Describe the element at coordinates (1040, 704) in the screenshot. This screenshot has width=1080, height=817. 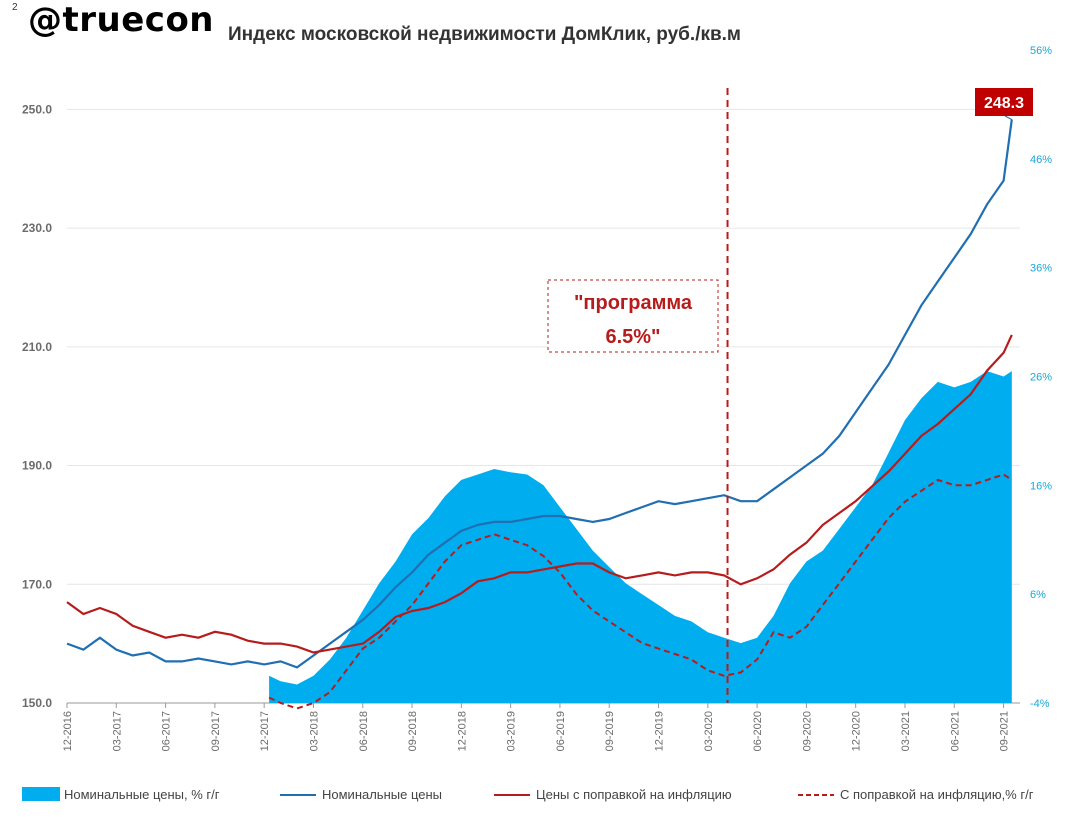
I see `y-right-tick-label: -4%` at that location.